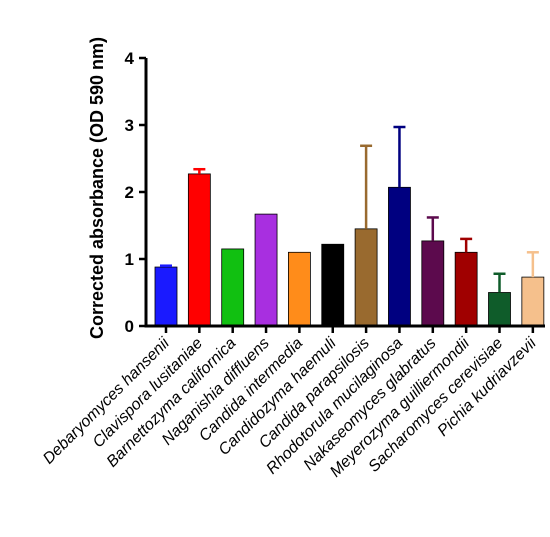 The width and height of the screenshot is (550, 537). What do you see at coordinates (129, 326) in the screenshot?
I see `y-tick-label: 0` at bounding box center [129, 326].